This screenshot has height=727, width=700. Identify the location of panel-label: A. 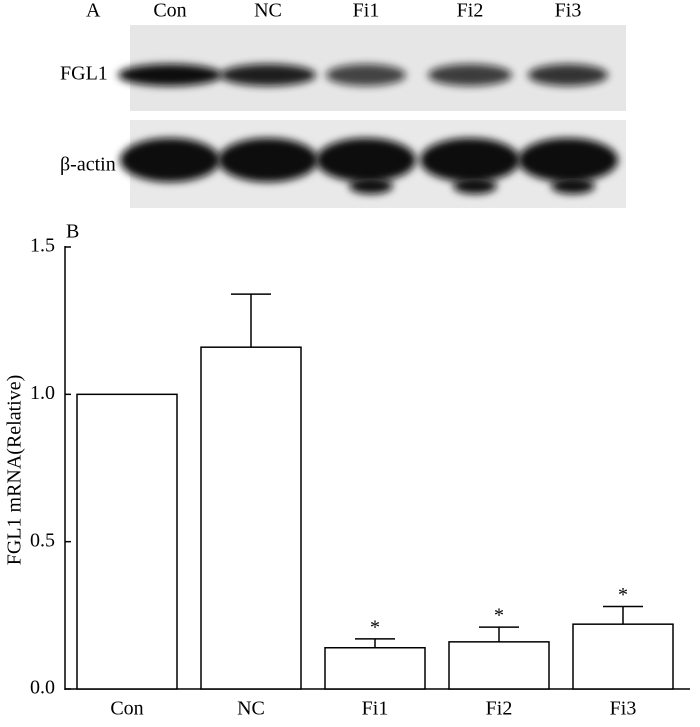
(93, 11).